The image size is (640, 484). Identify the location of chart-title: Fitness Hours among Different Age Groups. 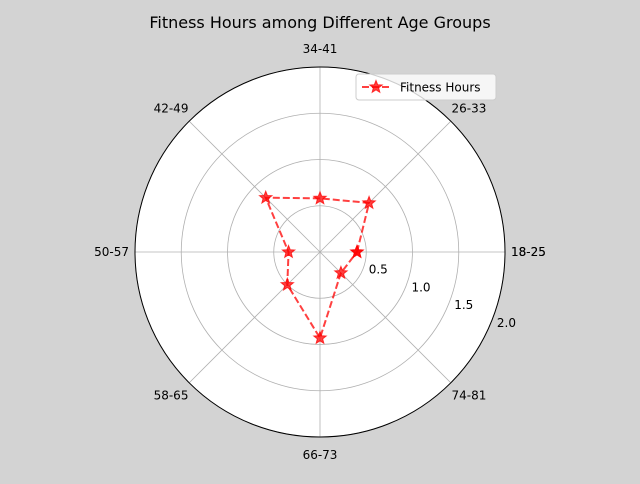
(319, 22).